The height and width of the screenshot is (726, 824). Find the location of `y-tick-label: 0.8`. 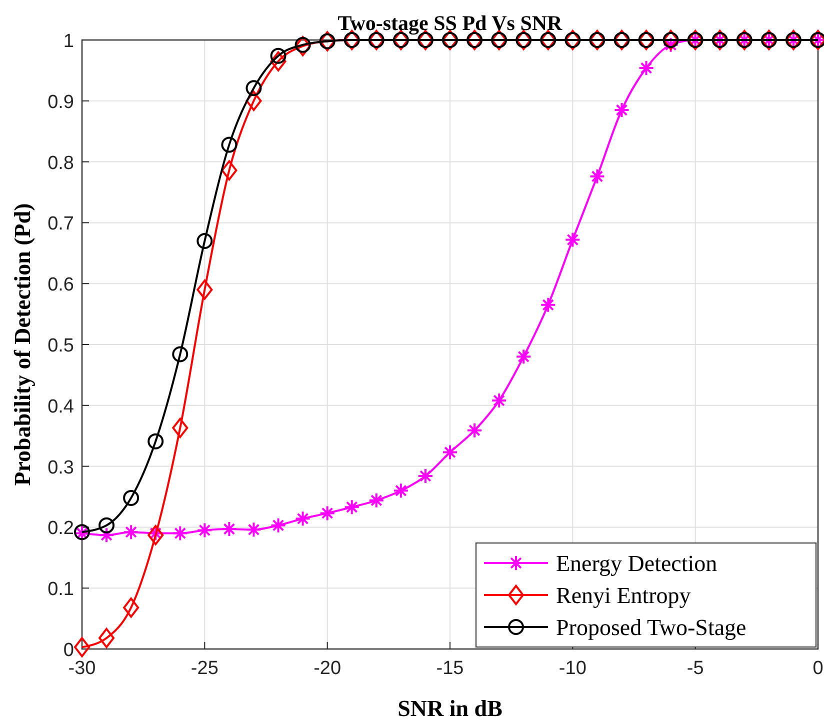

y-tick-label: 0.8 is located at coordinates (61, 163).